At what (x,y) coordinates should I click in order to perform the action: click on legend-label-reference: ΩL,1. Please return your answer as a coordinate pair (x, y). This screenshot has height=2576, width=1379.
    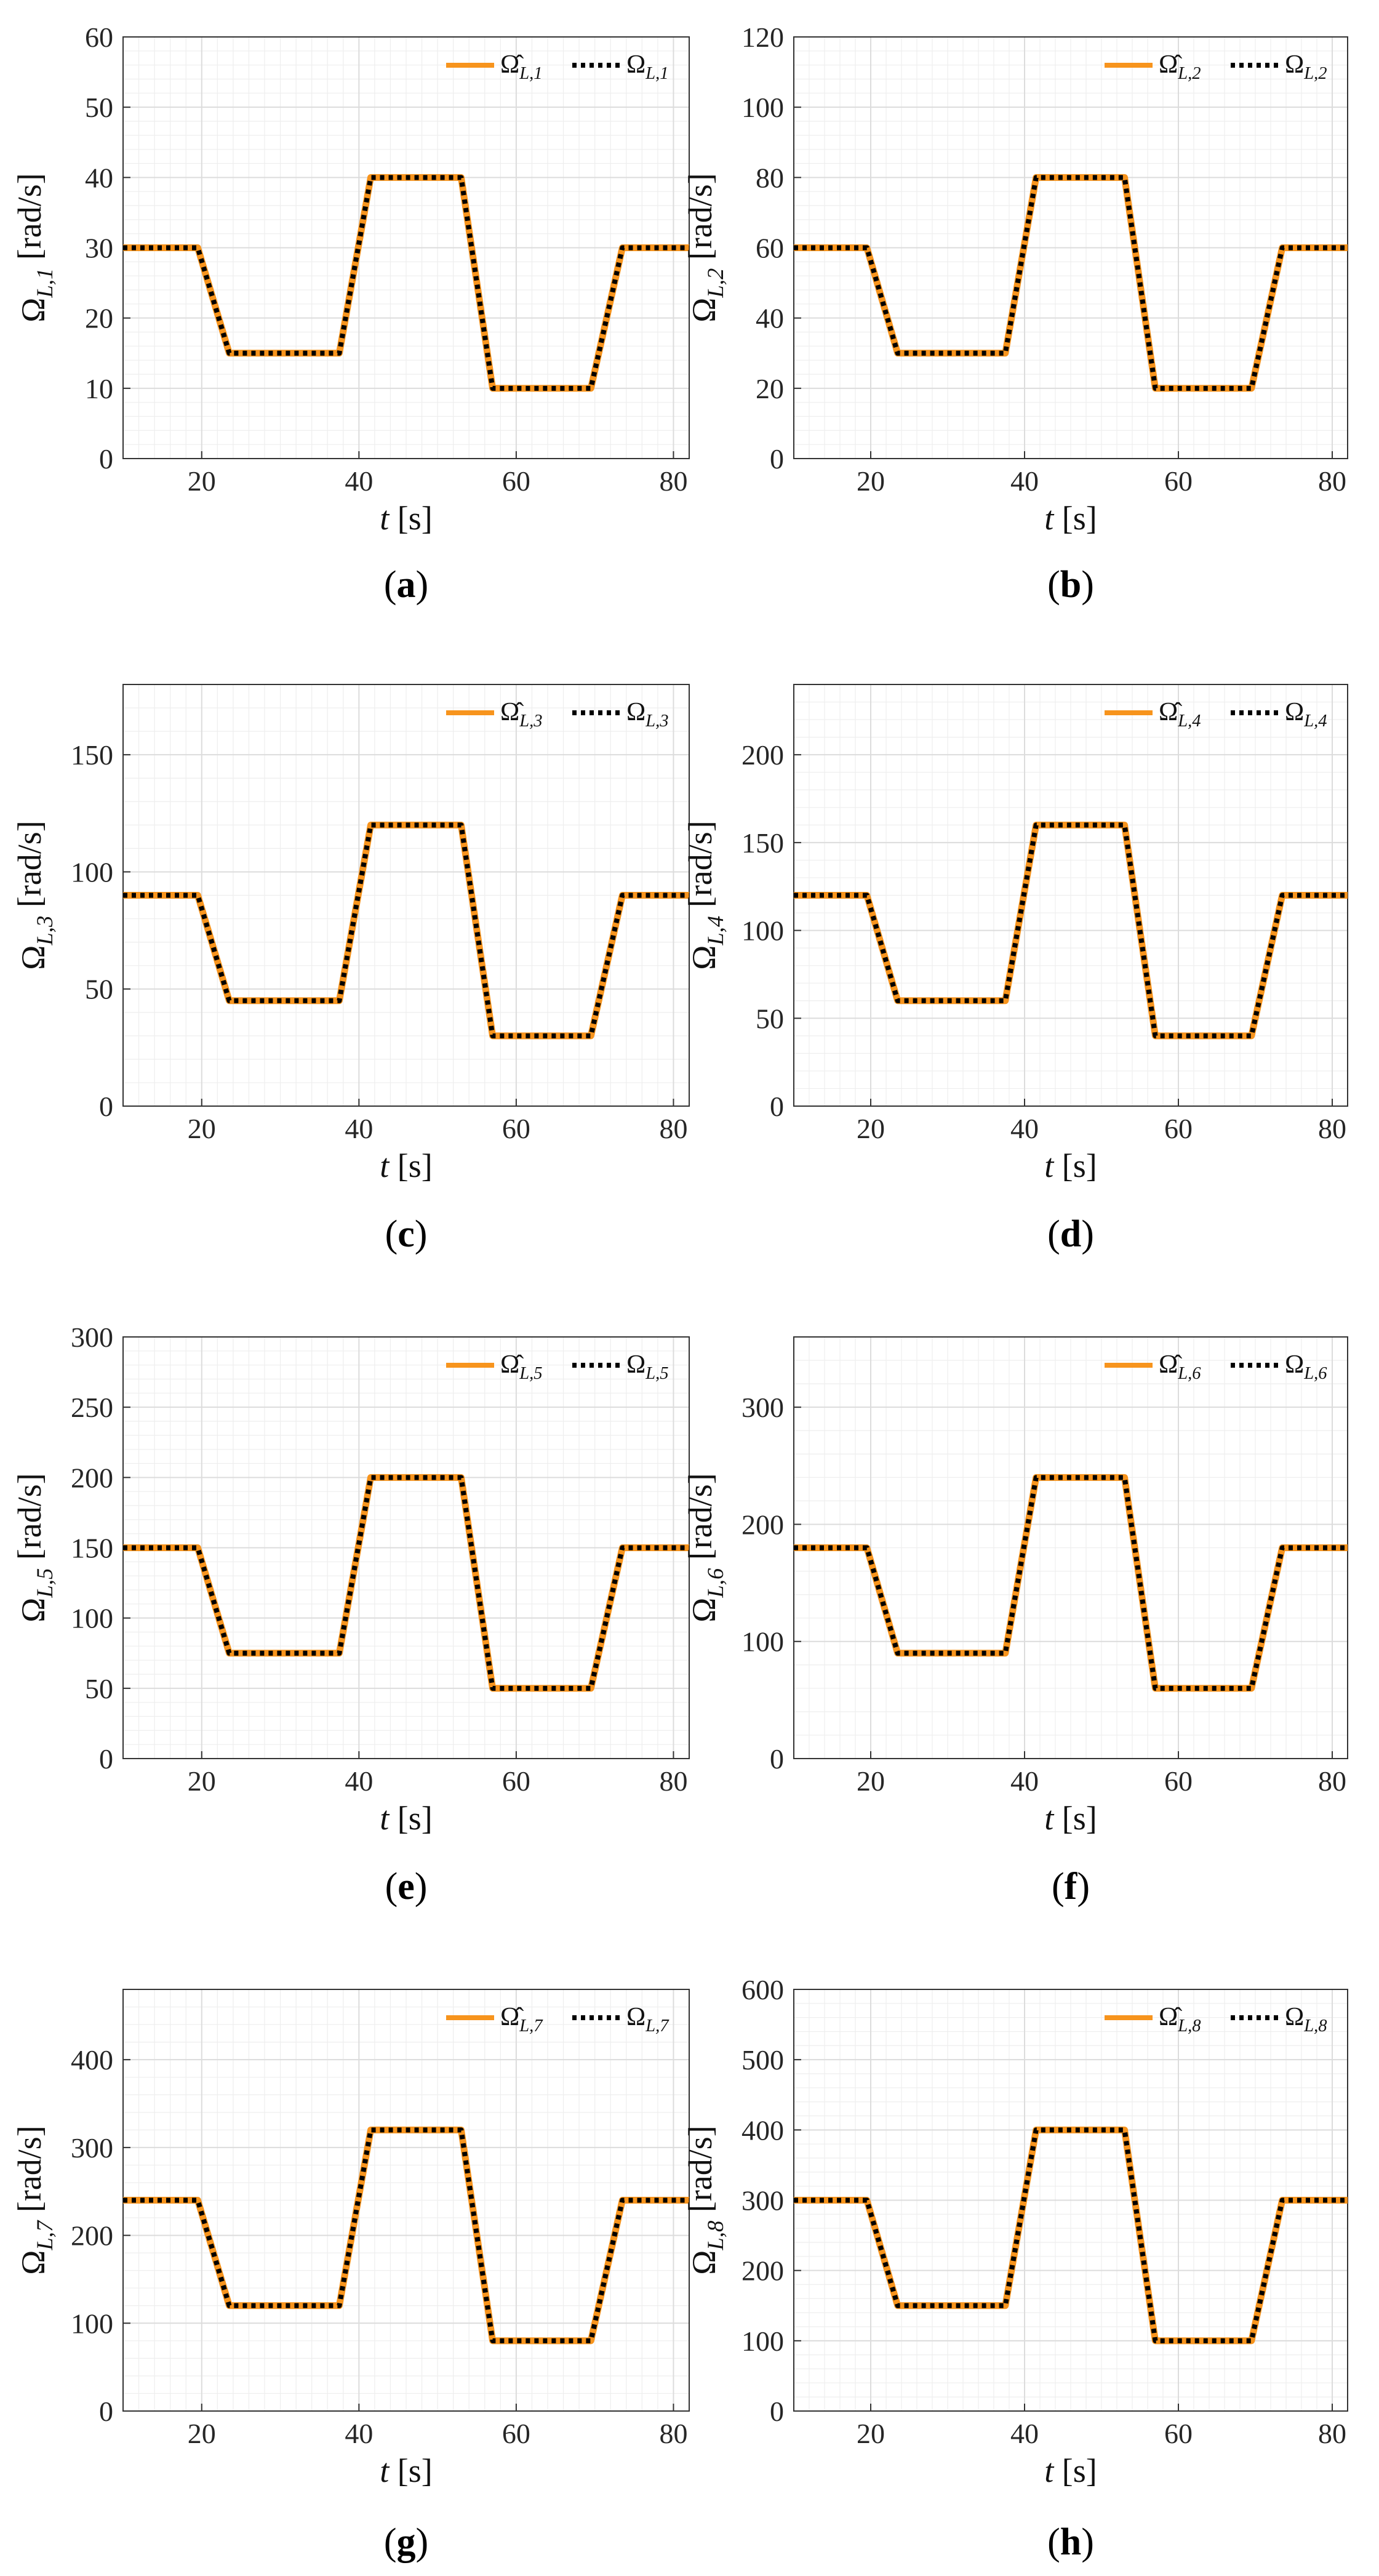
    Looking at the image, I should click on (647, 66).